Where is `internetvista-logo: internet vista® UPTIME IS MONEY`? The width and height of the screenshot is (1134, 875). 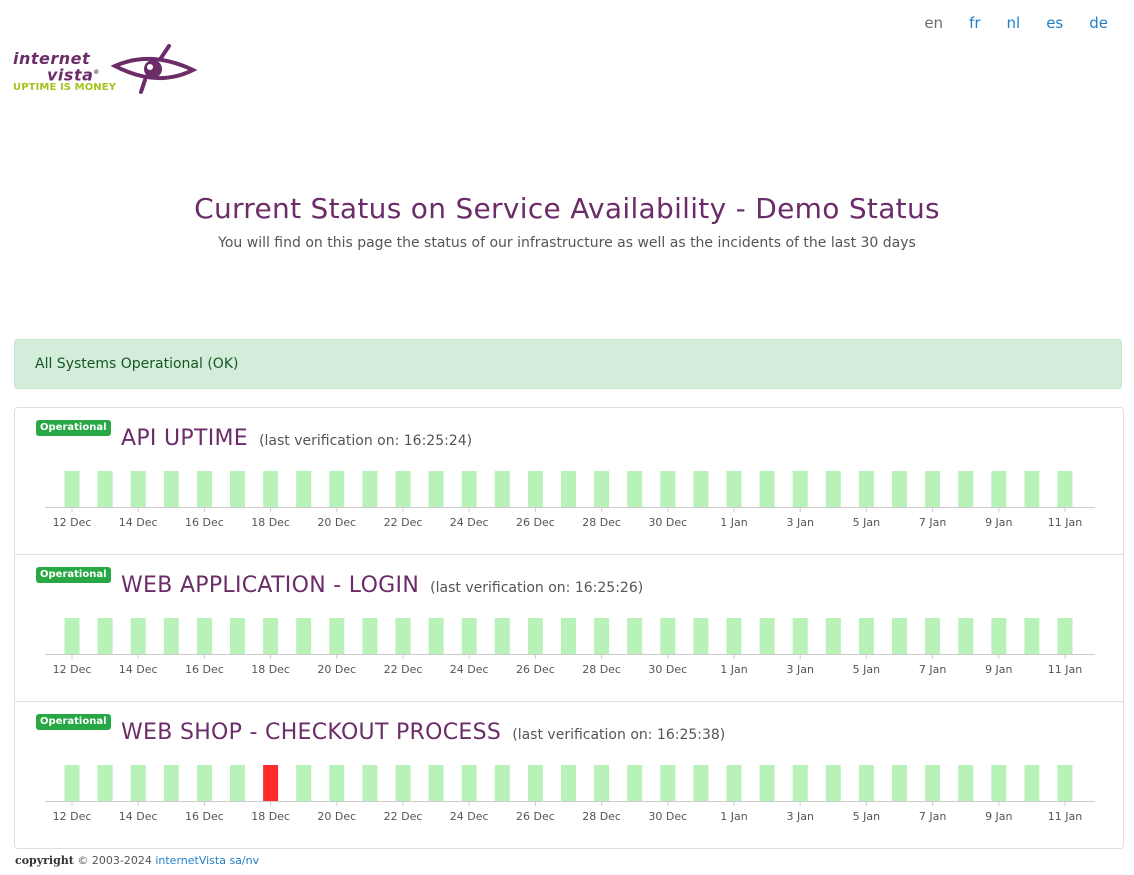
internetvista-logo: internet vista® UPTIME IS MONEY is located at coordinates (105, 70).